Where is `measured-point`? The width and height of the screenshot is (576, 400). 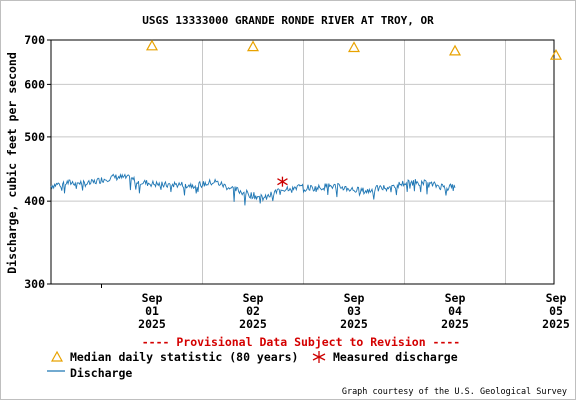 measured-point is located at coordinates (282, 181).